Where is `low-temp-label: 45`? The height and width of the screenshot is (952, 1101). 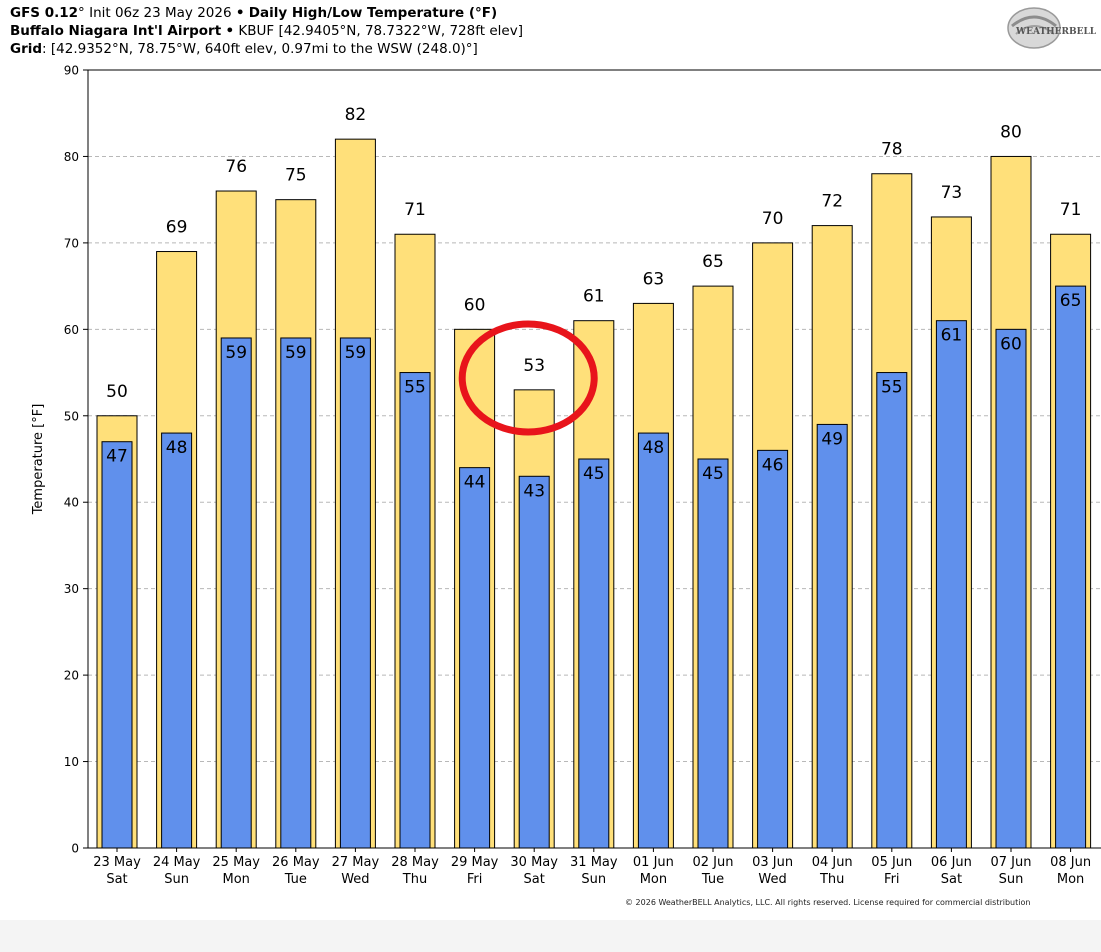
low-temp-label: 45 is located at coordinates (713, 474).